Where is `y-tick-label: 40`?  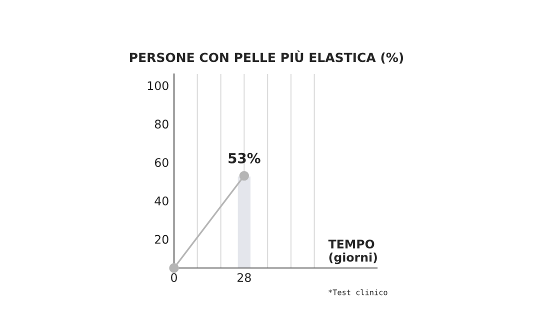 y-tick-label: 40 is located at coordinates (161, 201).